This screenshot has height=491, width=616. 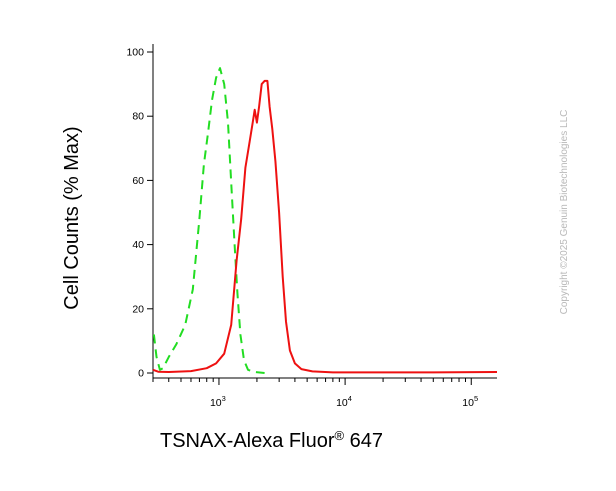 What do you see at coordinates (340, 435) in the screenshot?
I see `x-axis-title-sup: ®` at bounding box center [340, 435].